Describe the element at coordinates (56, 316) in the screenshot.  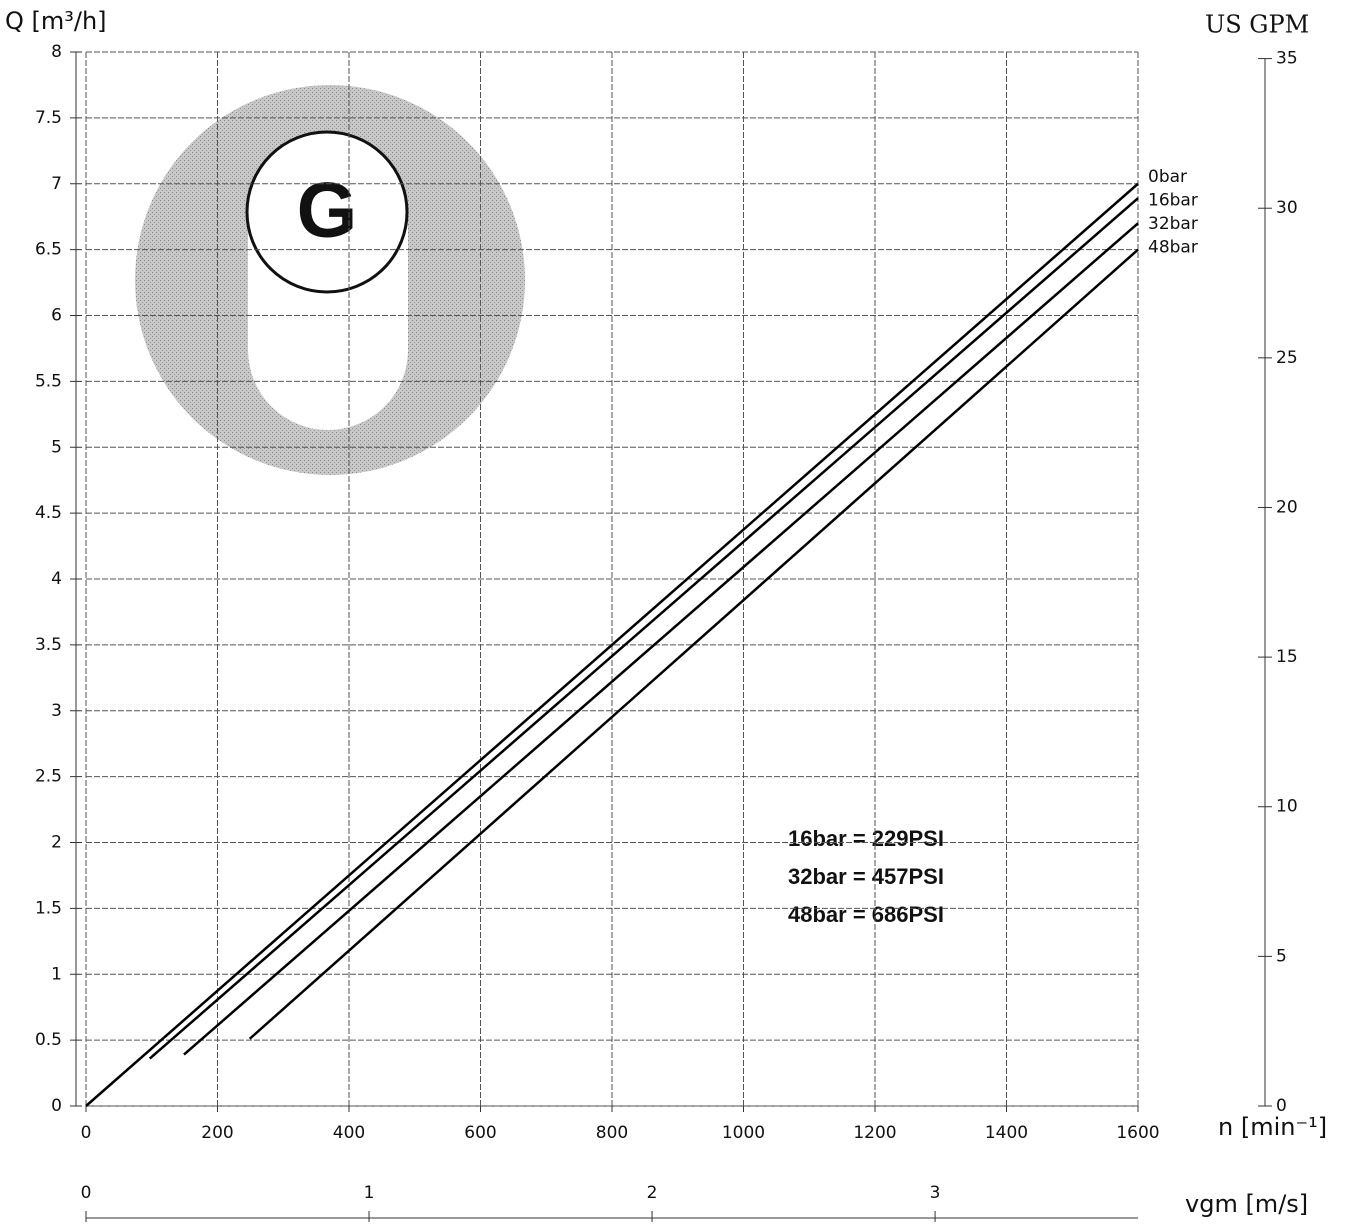
I see `y-tick-label: 6` at that location.